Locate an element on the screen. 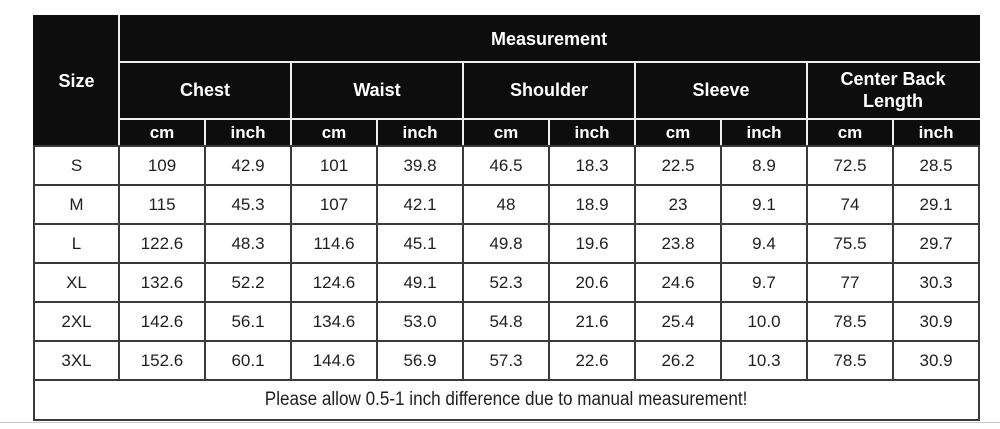 This screenshot has height=429, width=1000. measurement-cell: 74 is located at coordinates (850, 204).